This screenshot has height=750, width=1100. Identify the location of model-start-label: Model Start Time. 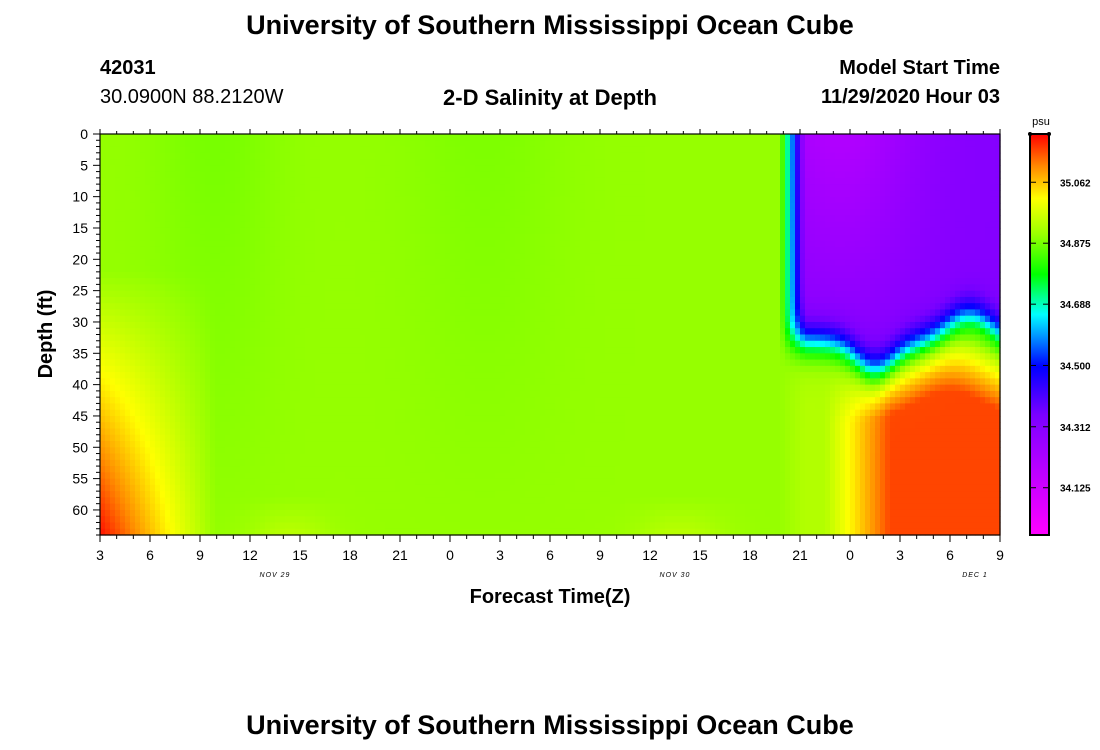
(919, 68).